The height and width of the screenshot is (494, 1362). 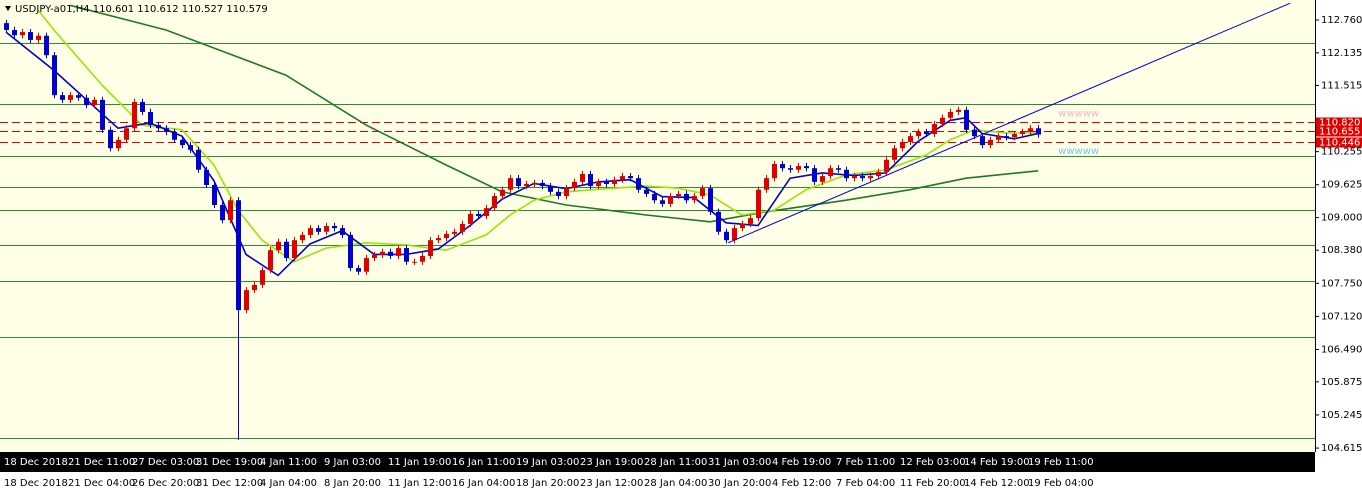 I want to click on marked-level-label: 110.655, so click(x=1339, y=132).